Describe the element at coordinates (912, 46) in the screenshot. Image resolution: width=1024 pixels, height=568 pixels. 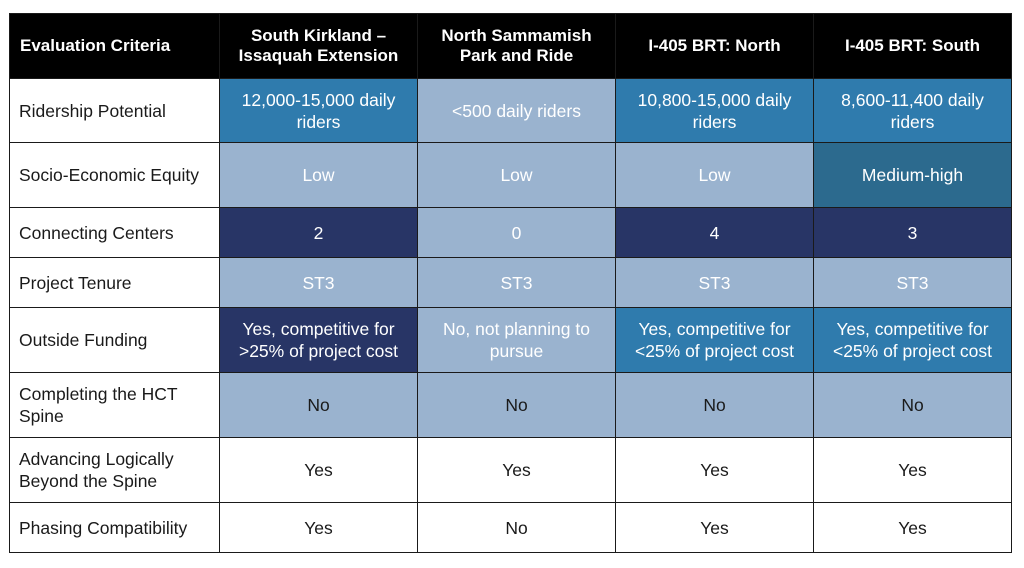
I see `header-i405-brt-south: I-405 BRT: South` at that location.